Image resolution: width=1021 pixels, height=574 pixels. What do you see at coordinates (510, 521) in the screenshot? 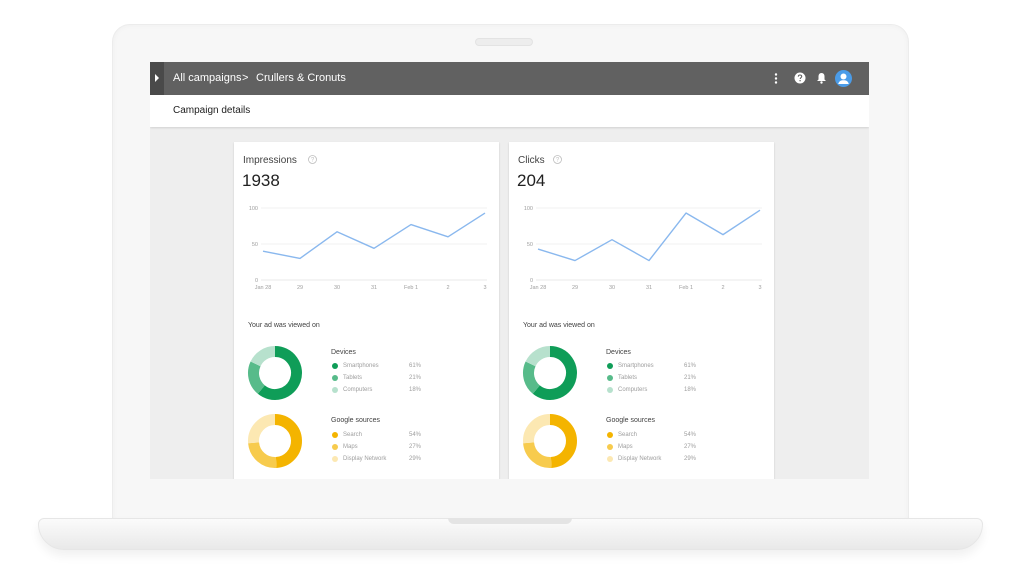
I see `laptop-base-notch` at bounding box center [510, 521].